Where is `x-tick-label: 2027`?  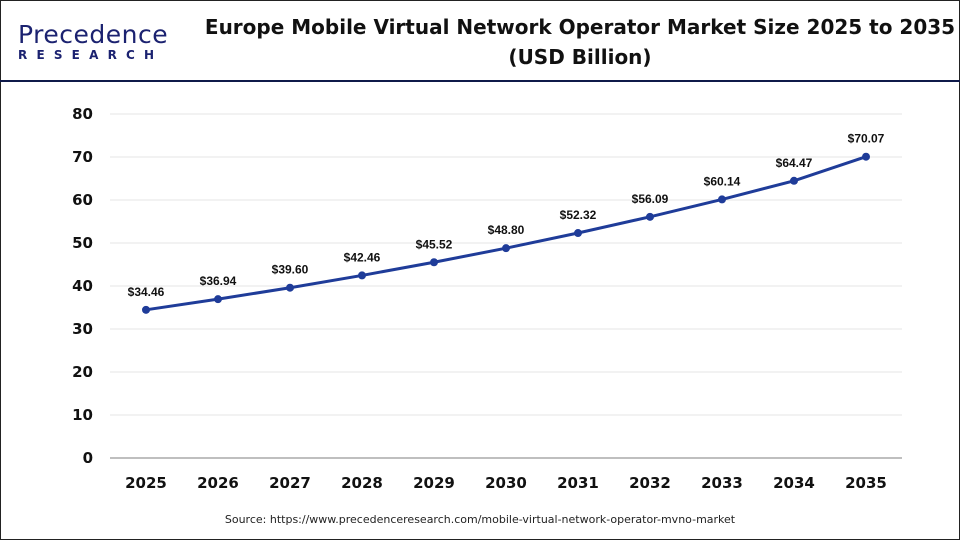 x-tick-label: 2027 is located at coordinates (290, 483).